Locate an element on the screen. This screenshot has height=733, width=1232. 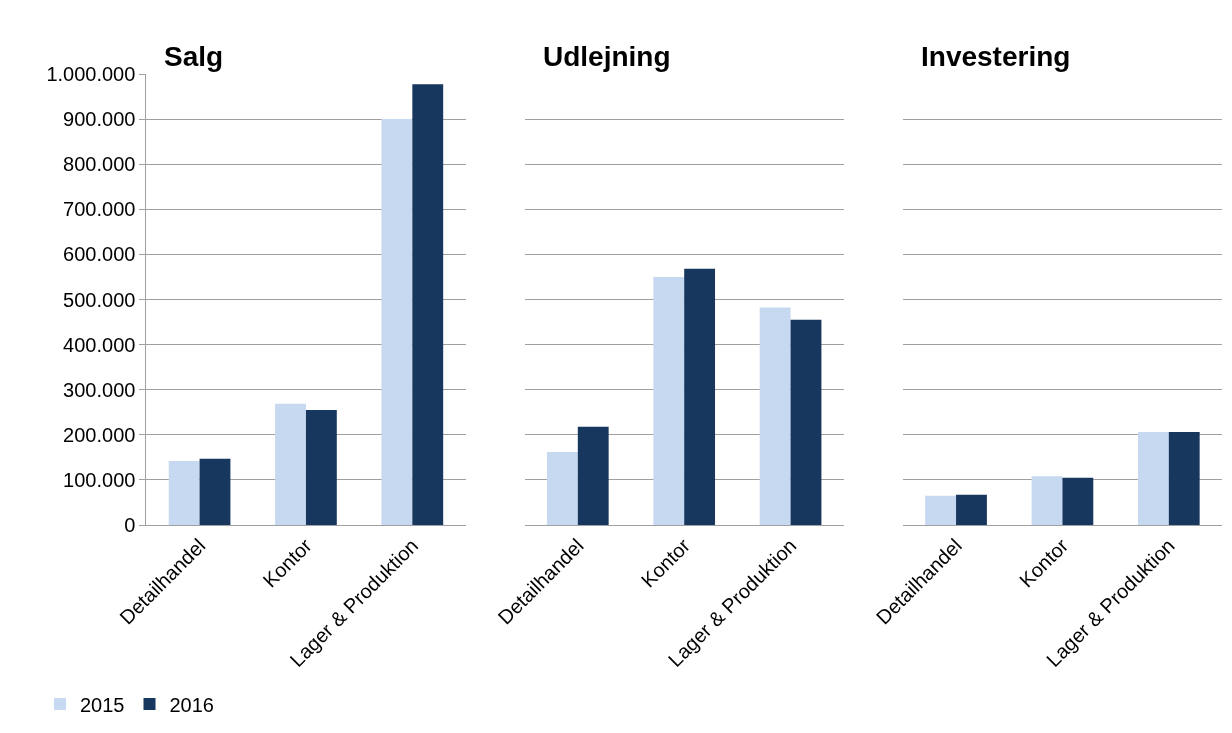
y-tick-label: 900.000 is located at coordinates (99, 119).